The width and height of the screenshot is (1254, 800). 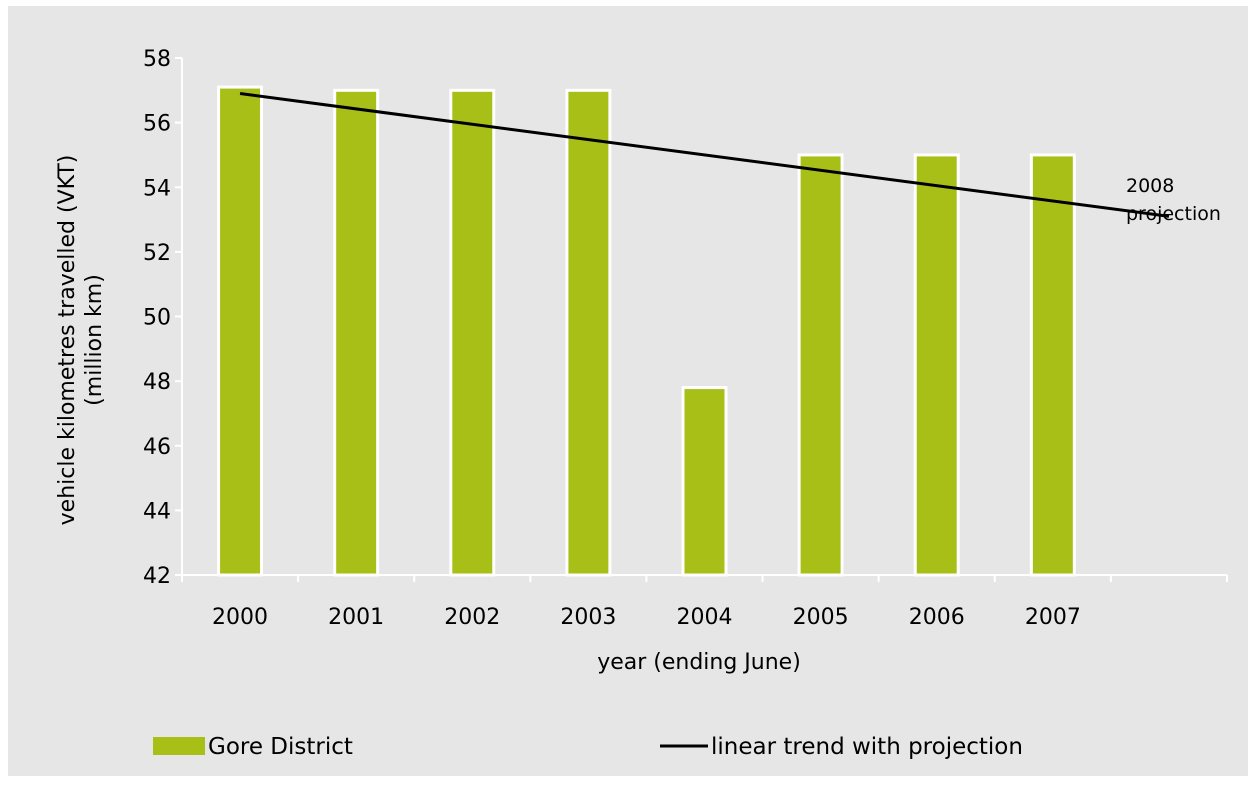 What do you see at coordinates (472, 617) in the screenshot?
I see `x-tick-label-2002: 2002` at bounding box center [472, 617].